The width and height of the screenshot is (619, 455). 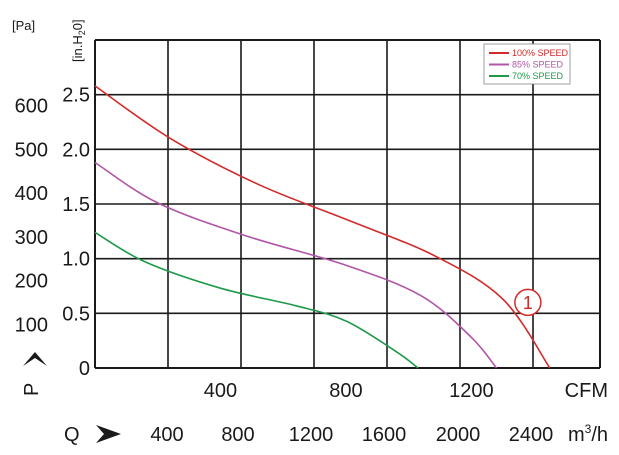 I want to click on q-axis-arrow, so click(x=108, y=434).